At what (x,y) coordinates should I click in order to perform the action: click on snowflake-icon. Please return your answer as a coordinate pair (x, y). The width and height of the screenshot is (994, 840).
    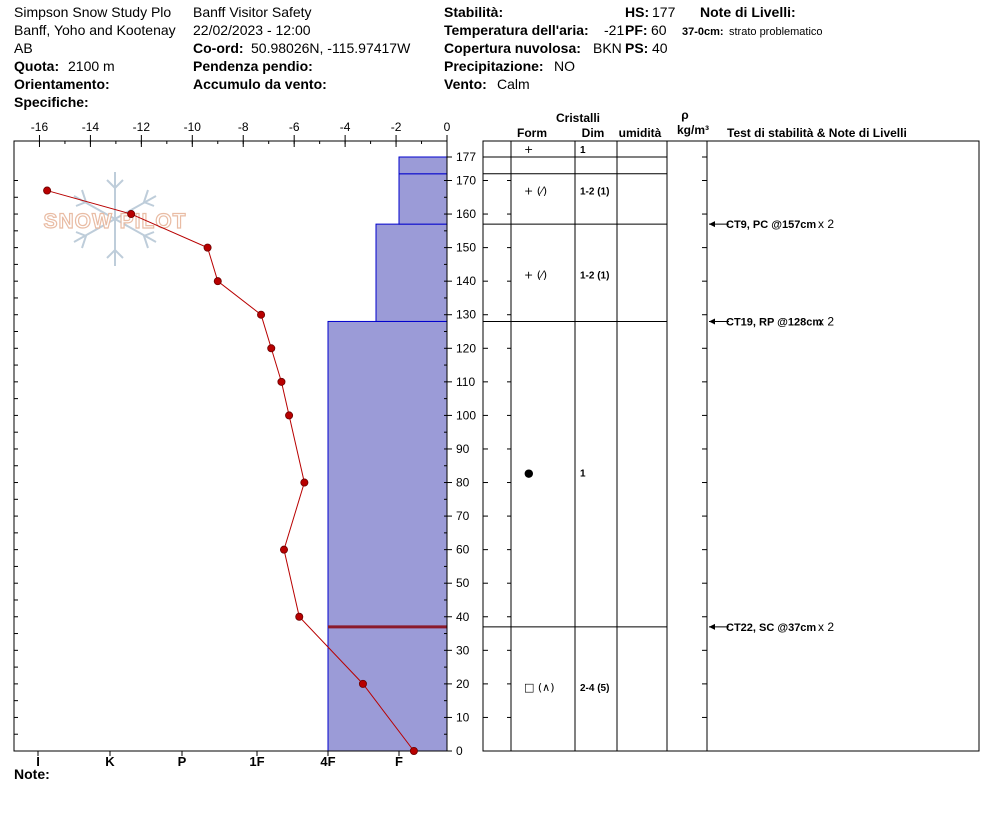
    Looking at the image, I should click on (115, 219).